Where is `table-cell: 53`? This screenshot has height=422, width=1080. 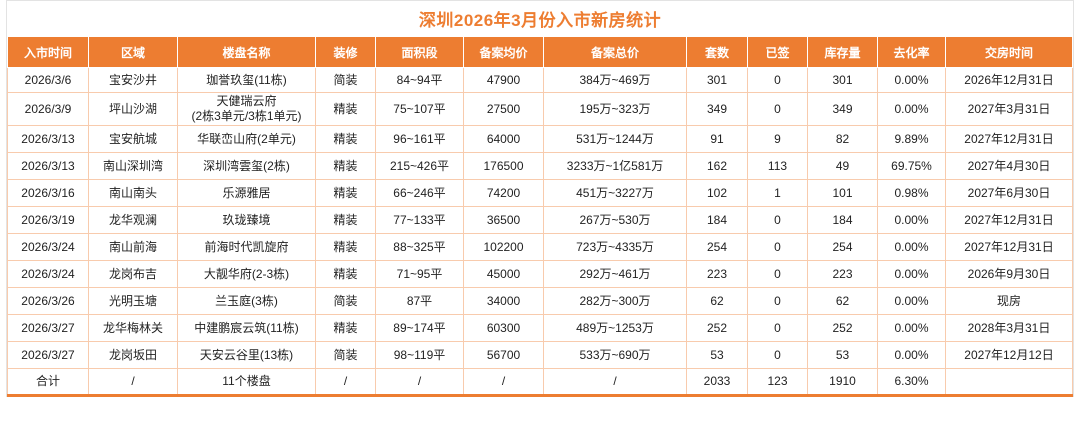
table-cell: 53 is located at coordinates (842, 355).